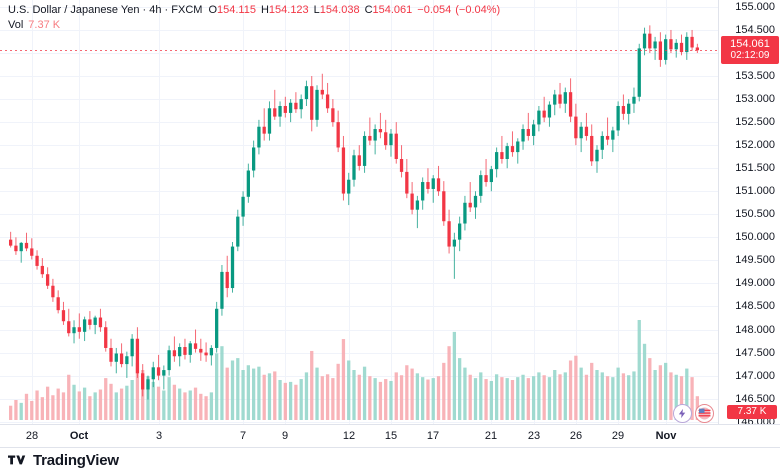 This screenshot has width=780, height=470. What do you see at coordinates (682, 413) in the screenshot?
I see `lightning-bolt-icon` at bounding box center [682, 413].